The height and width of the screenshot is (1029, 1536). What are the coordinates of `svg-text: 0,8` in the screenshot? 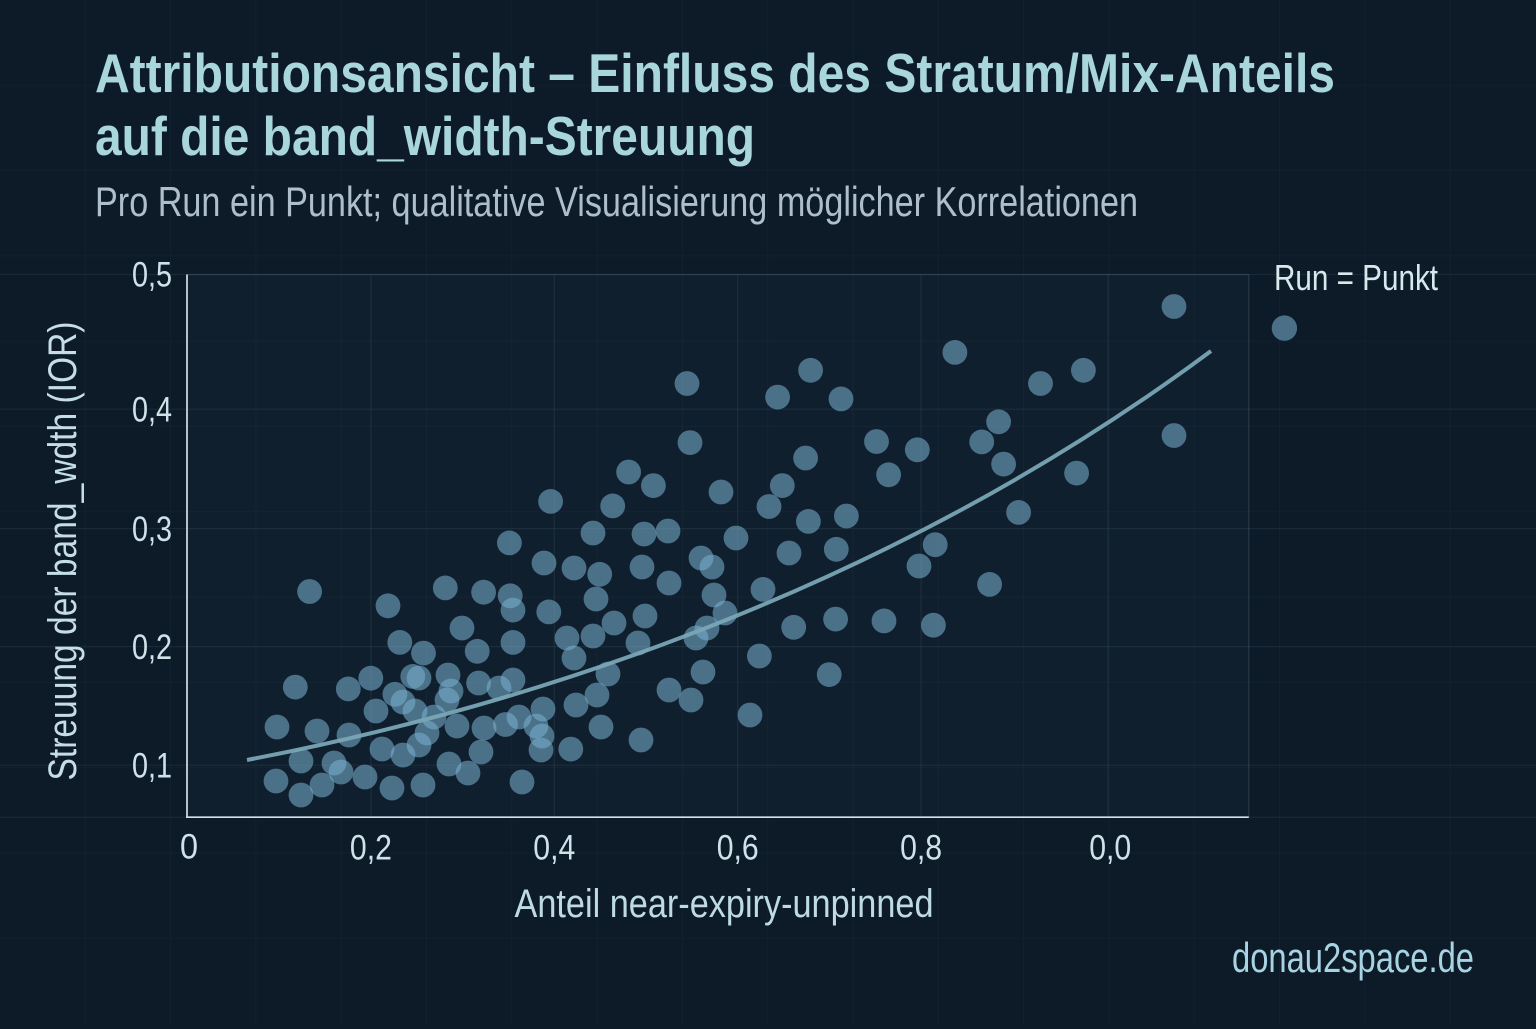 It's located at (921, 848).